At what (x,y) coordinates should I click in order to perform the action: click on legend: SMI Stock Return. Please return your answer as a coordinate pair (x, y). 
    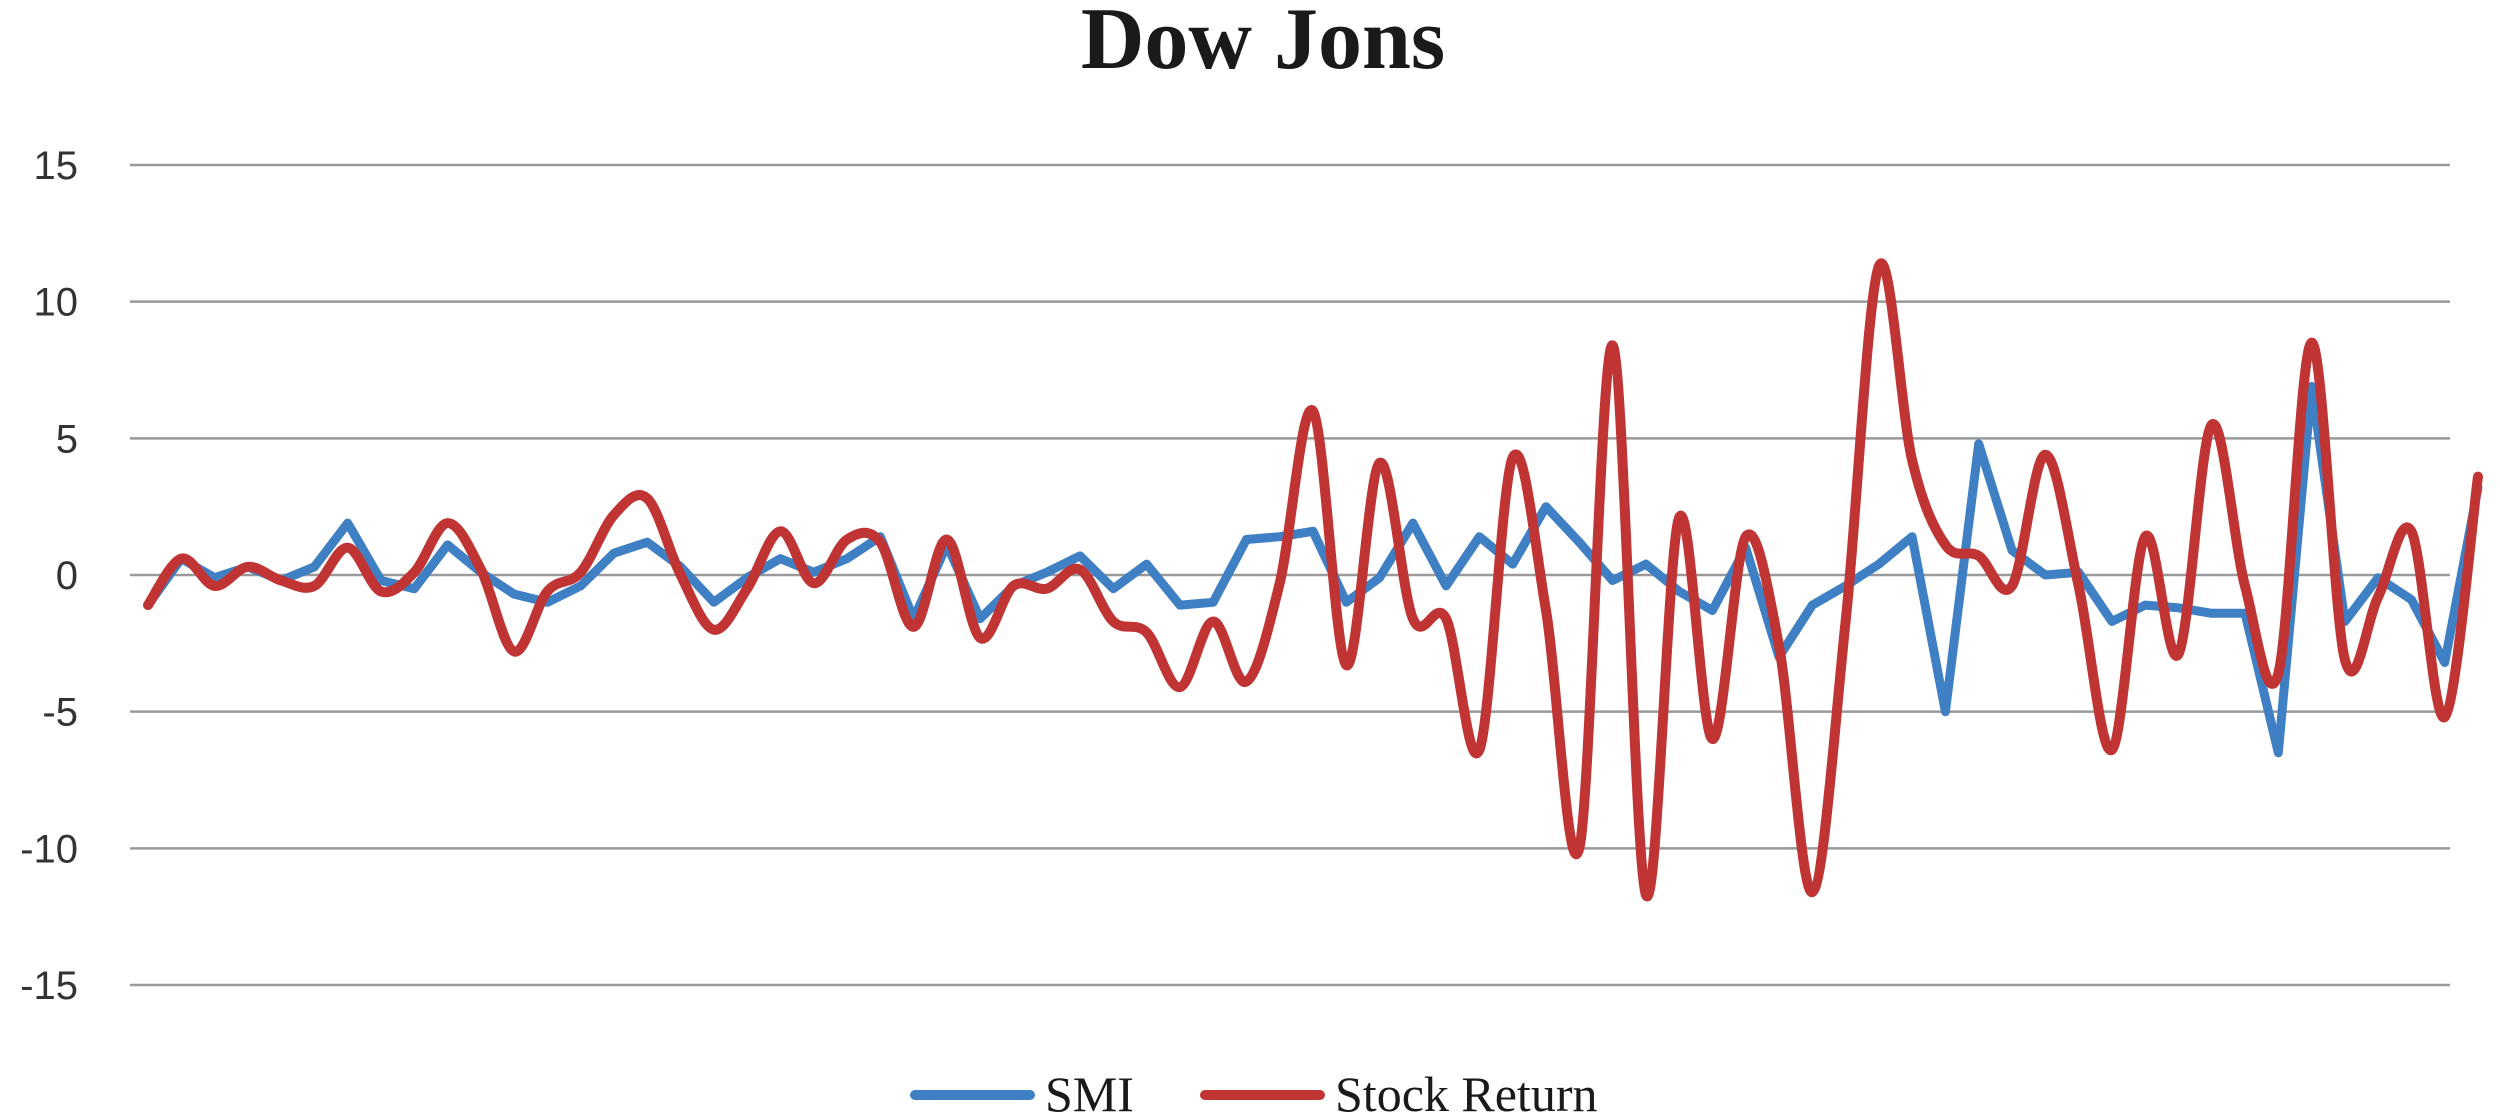
    Looking at the image, I should click on (1253, 1091).